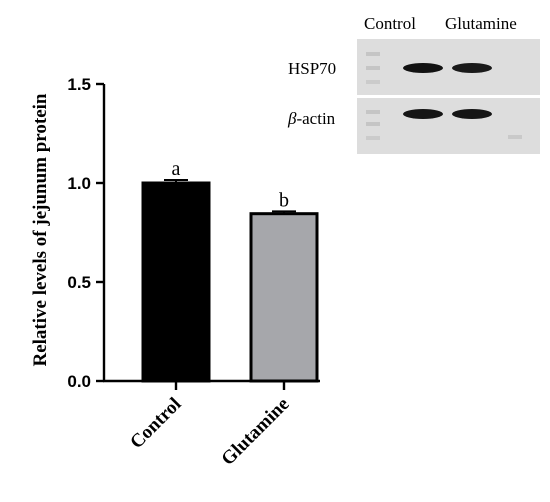  What do you see at coordinates (79, 183) in the screenshot?
I see `y-tick-label: 1.0` at bounding box center [79, 183].